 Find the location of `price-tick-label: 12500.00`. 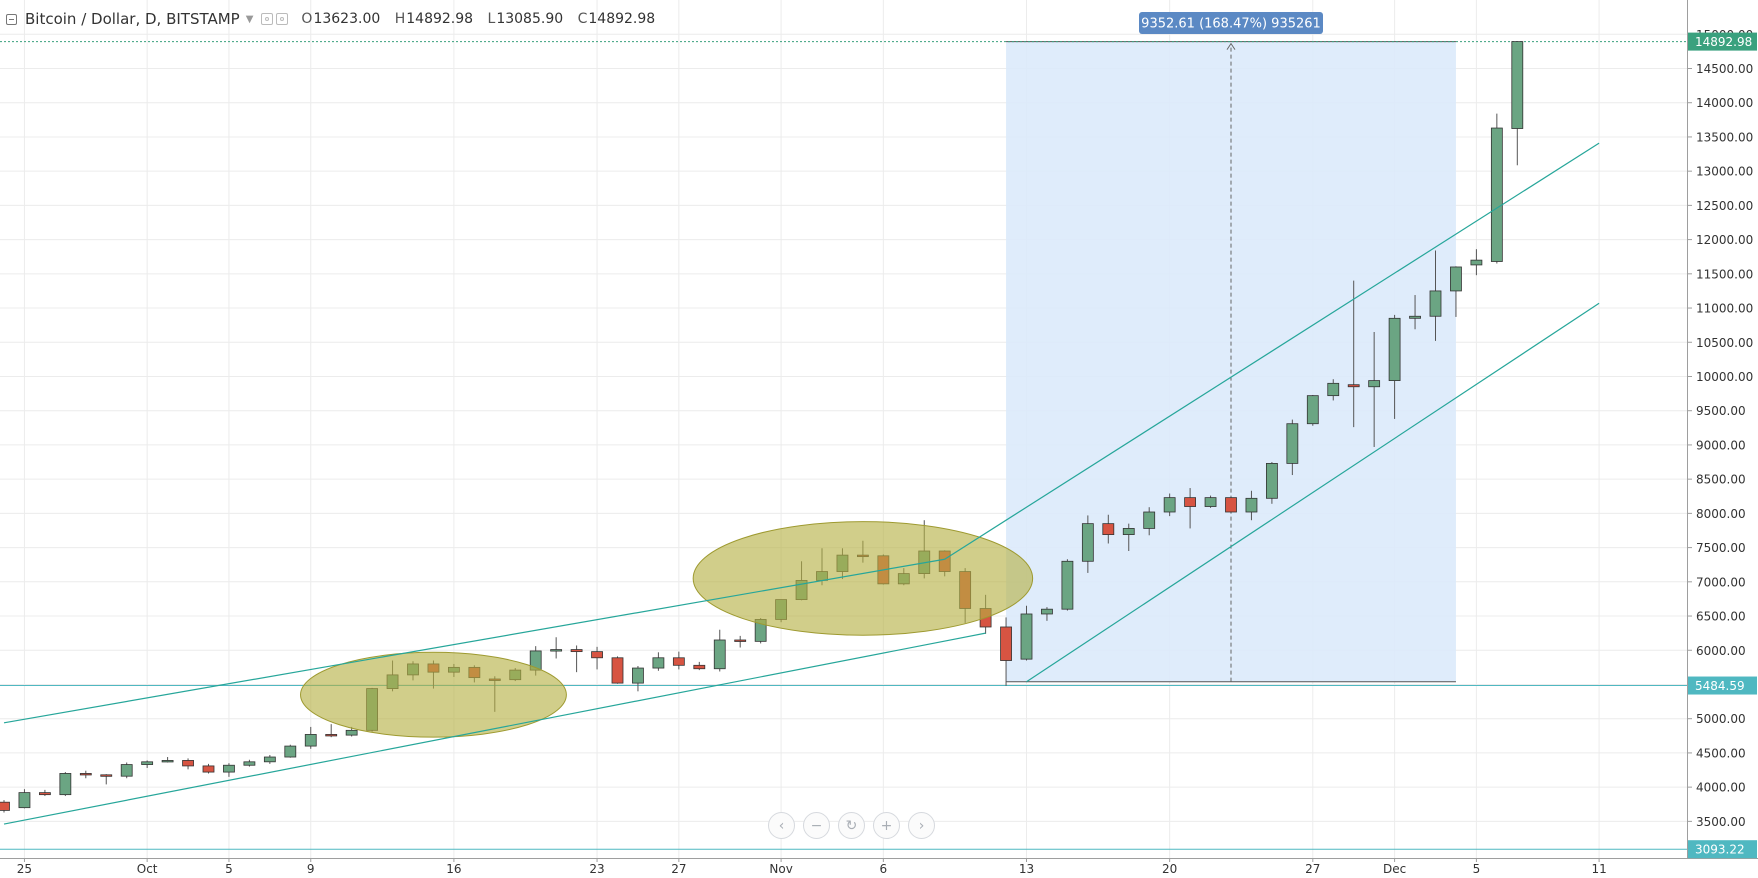

price-tick-label: 12500.00 is located at coordinates (1724, 206).